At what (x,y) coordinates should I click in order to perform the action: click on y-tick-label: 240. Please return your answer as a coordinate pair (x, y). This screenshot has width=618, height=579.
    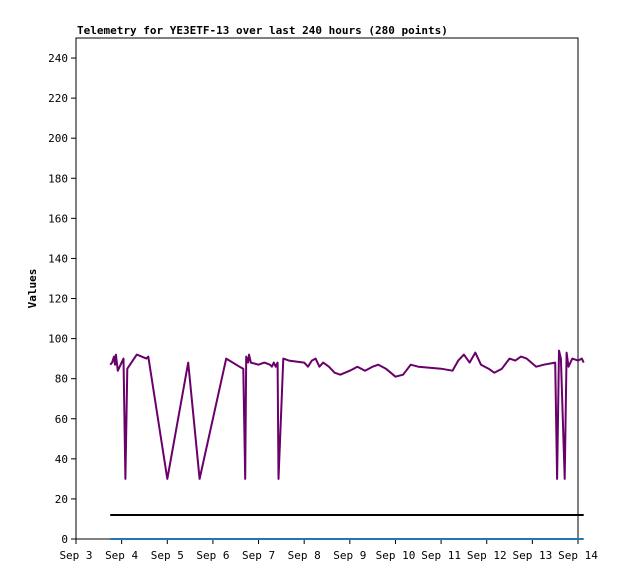
    Looking at the image, I should click on (58, 58).